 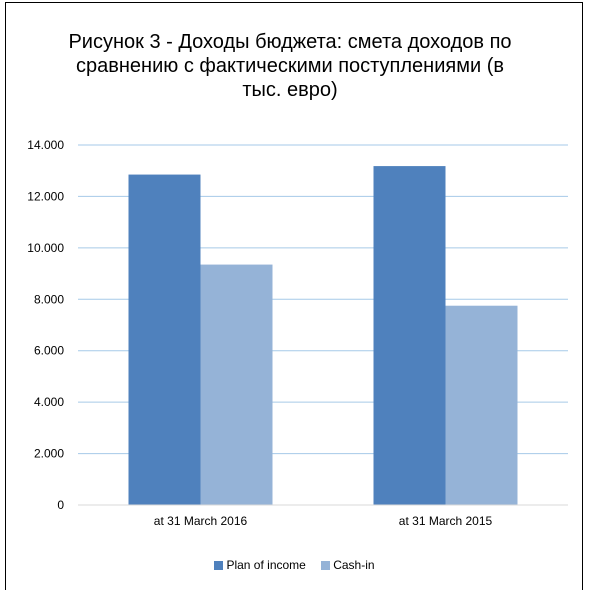 I want to click on y-tick-label-2: 4.000, so click(x=49, y=402).